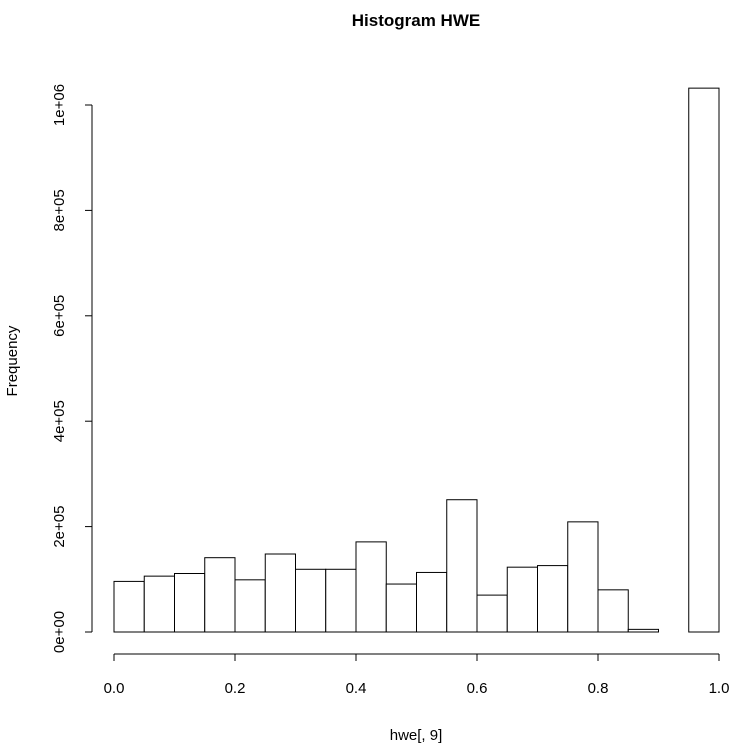  Describe the element at coordinates (356, 688) in the screenshot. I see `x-tick-label: 0.4` at that location.